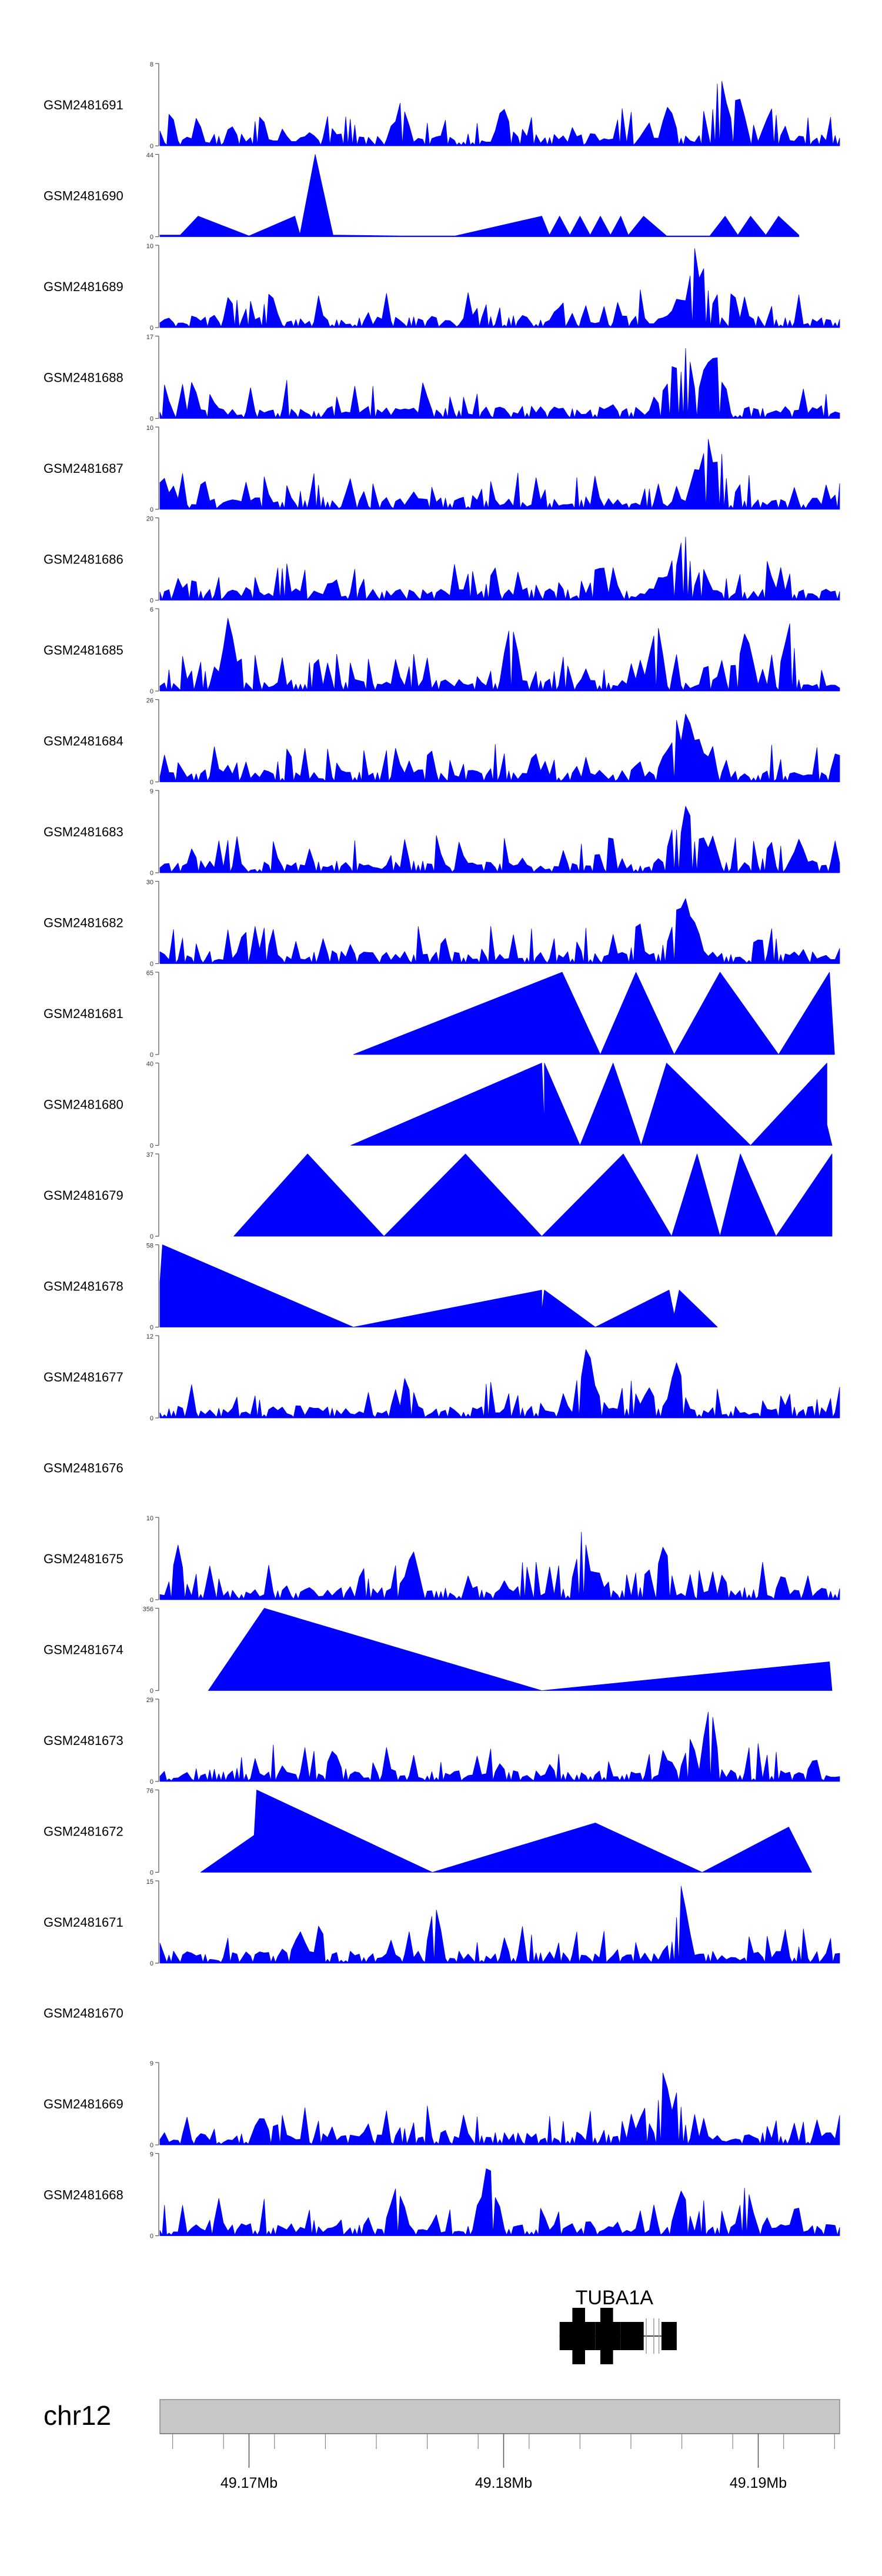 This screenshot has width=882, height=2576. I want to click on ideogram-track: chr12, so click(442, 2416).